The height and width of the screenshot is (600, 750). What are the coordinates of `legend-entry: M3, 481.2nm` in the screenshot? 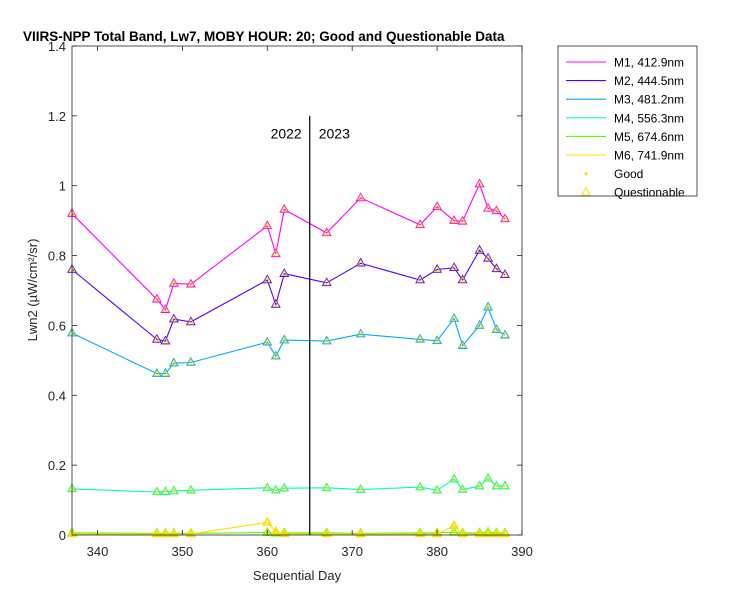 It's located at (649, 100).